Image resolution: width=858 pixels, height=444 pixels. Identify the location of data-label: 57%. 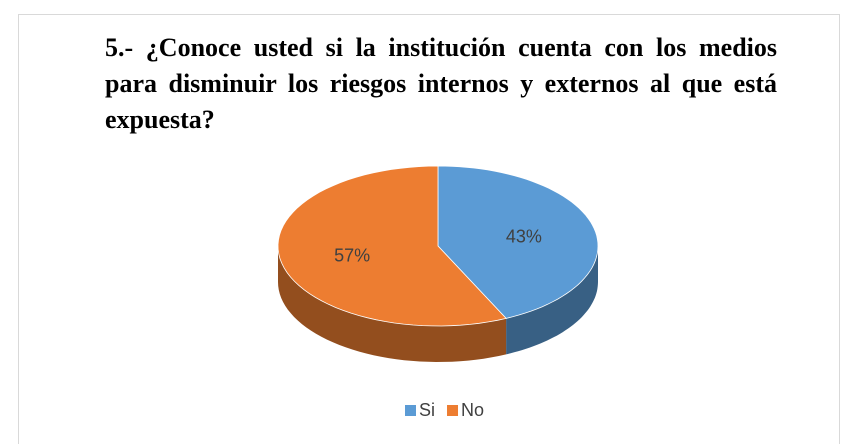
(352, 256).